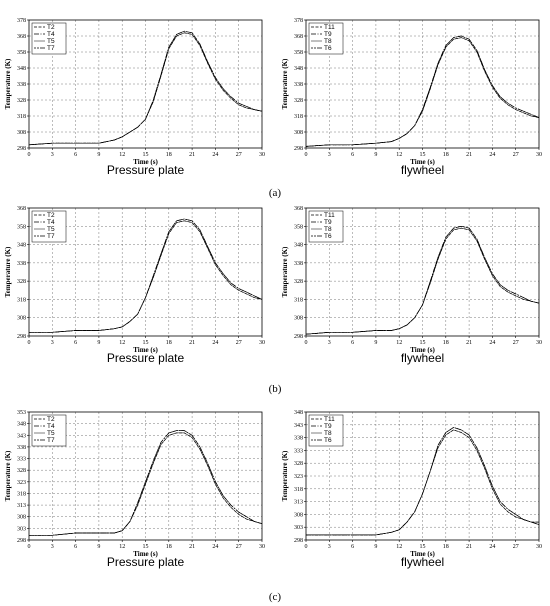 This screenshot has width=550, height=606. I want to click on row-label: (c), so click(275, 597).